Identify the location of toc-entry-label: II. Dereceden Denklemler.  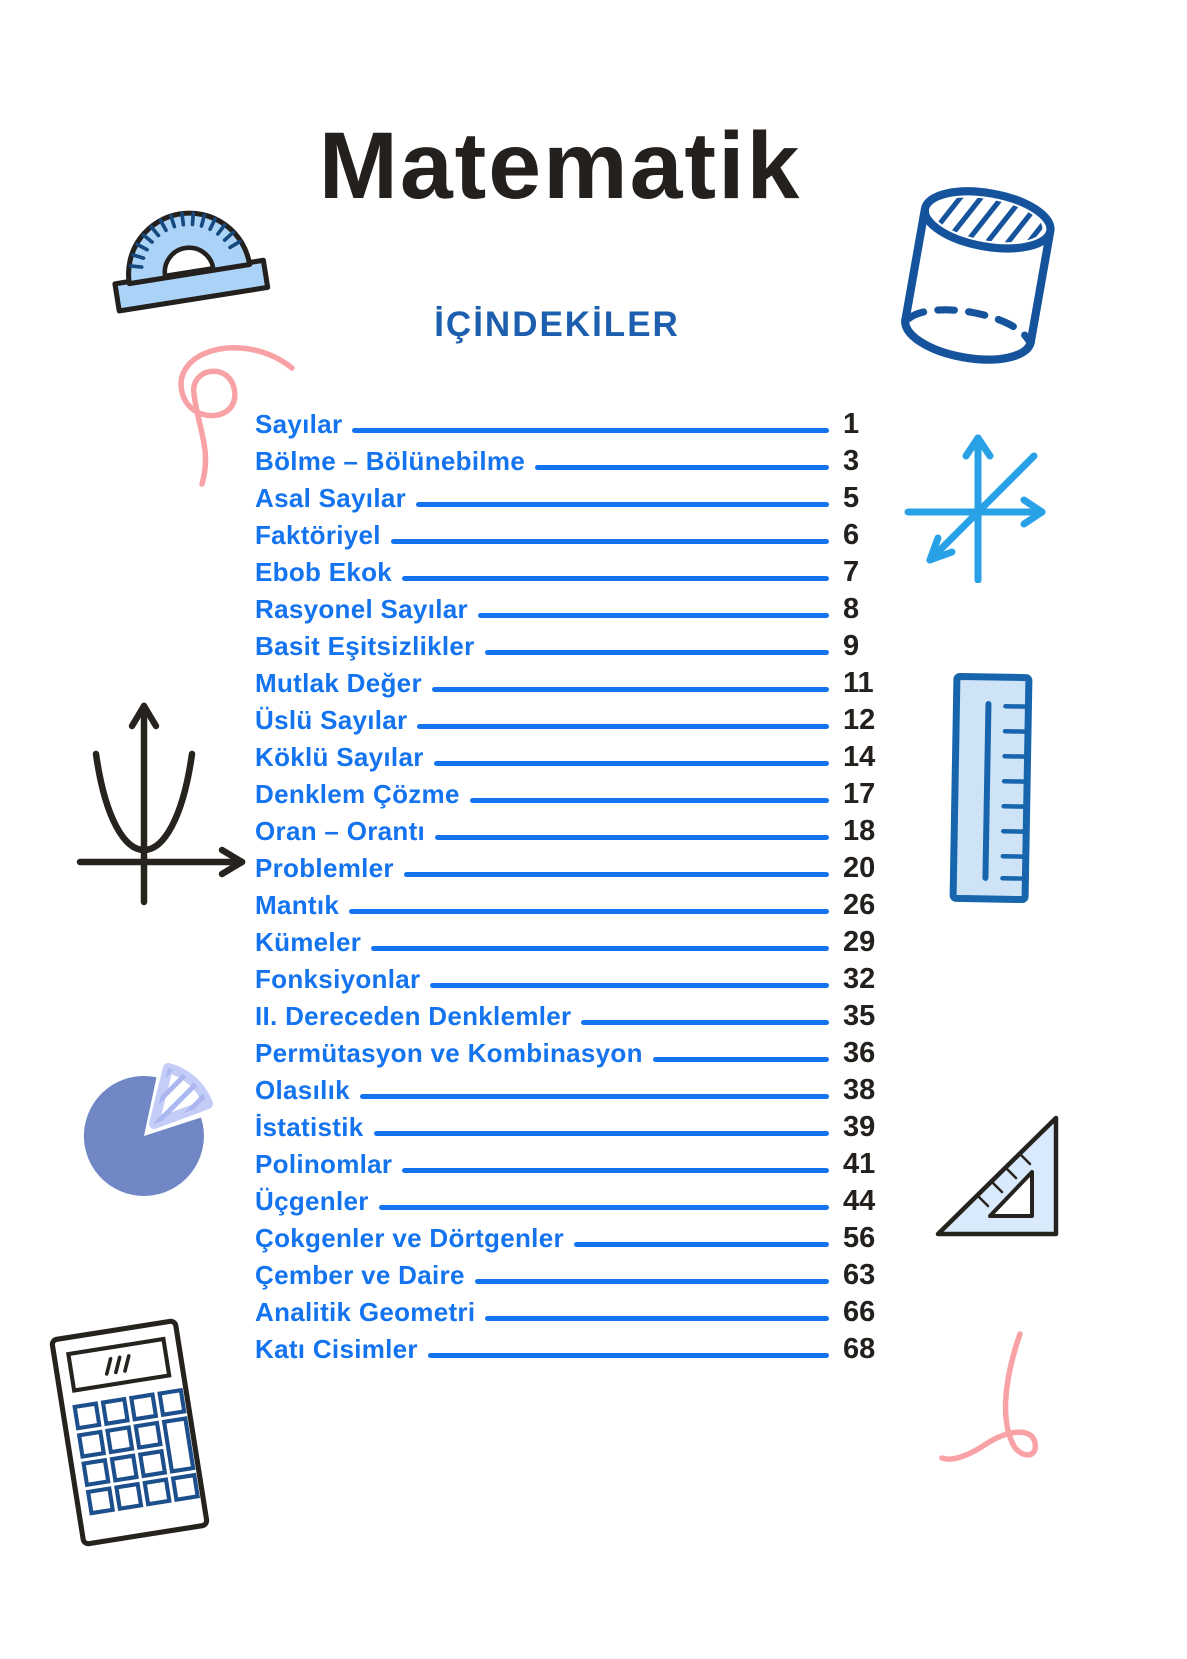
(413, 1016).